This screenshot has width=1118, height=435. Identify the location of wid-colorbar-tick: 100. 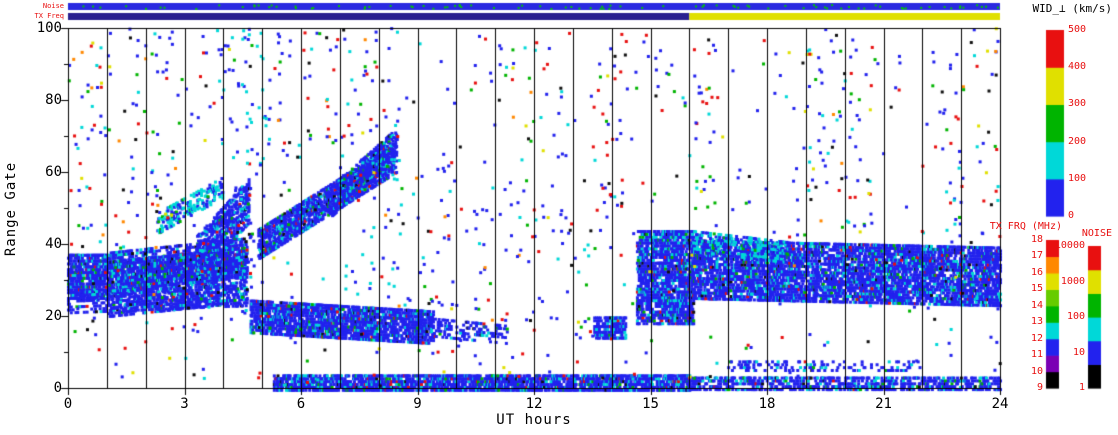
(1077, 178).